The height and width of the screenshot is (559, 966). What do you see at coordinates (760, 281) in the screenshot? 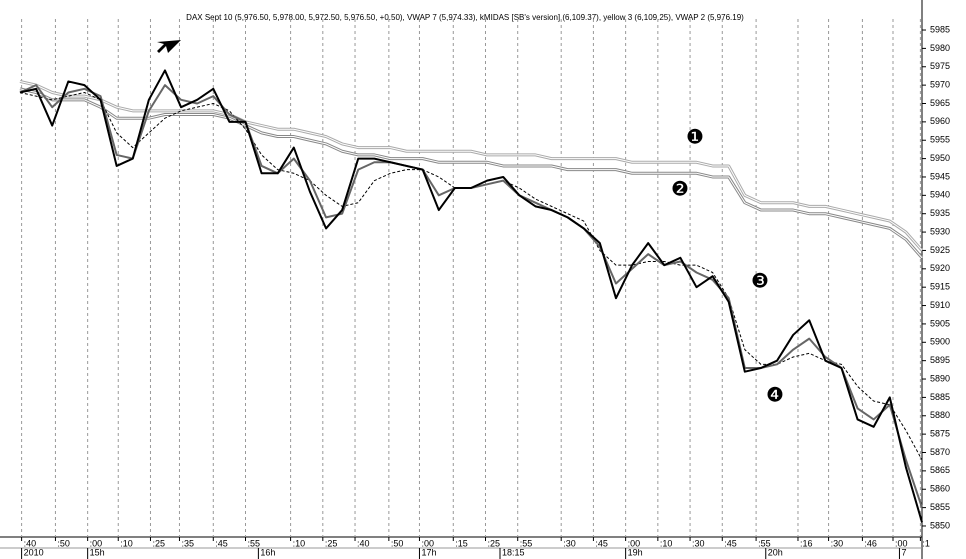
I see `annotation: ❸` at bounding box center [760, 281].